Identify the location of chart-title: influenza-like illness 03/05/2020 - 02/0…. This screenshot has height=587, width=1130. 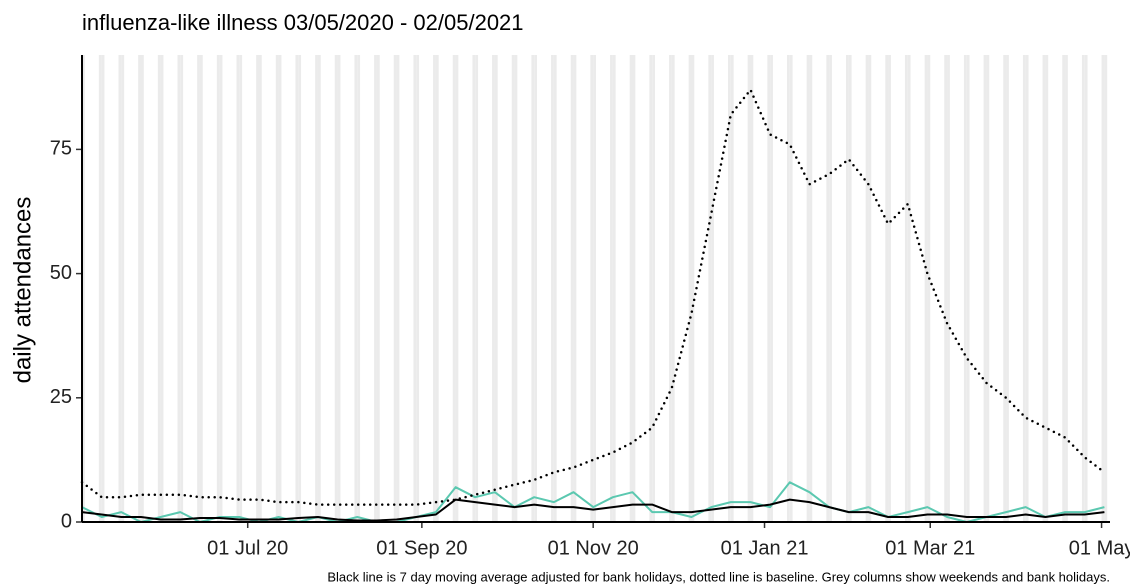
(303, 22).